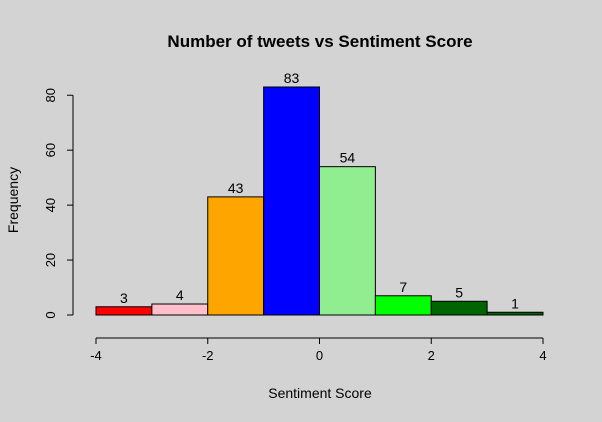 The height and width of the screenshot is (422, 602). I want to click on x-tick-label: 2, so click(431, 355).